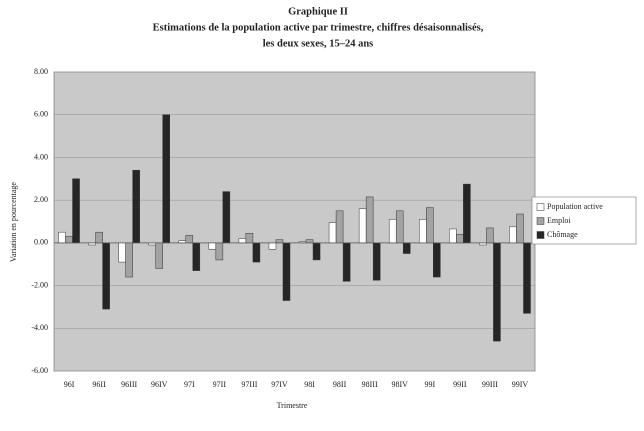  Describe the element at coordinates (340, 384) in the screenshot. I see `x-tick-label: 98II` at that location.